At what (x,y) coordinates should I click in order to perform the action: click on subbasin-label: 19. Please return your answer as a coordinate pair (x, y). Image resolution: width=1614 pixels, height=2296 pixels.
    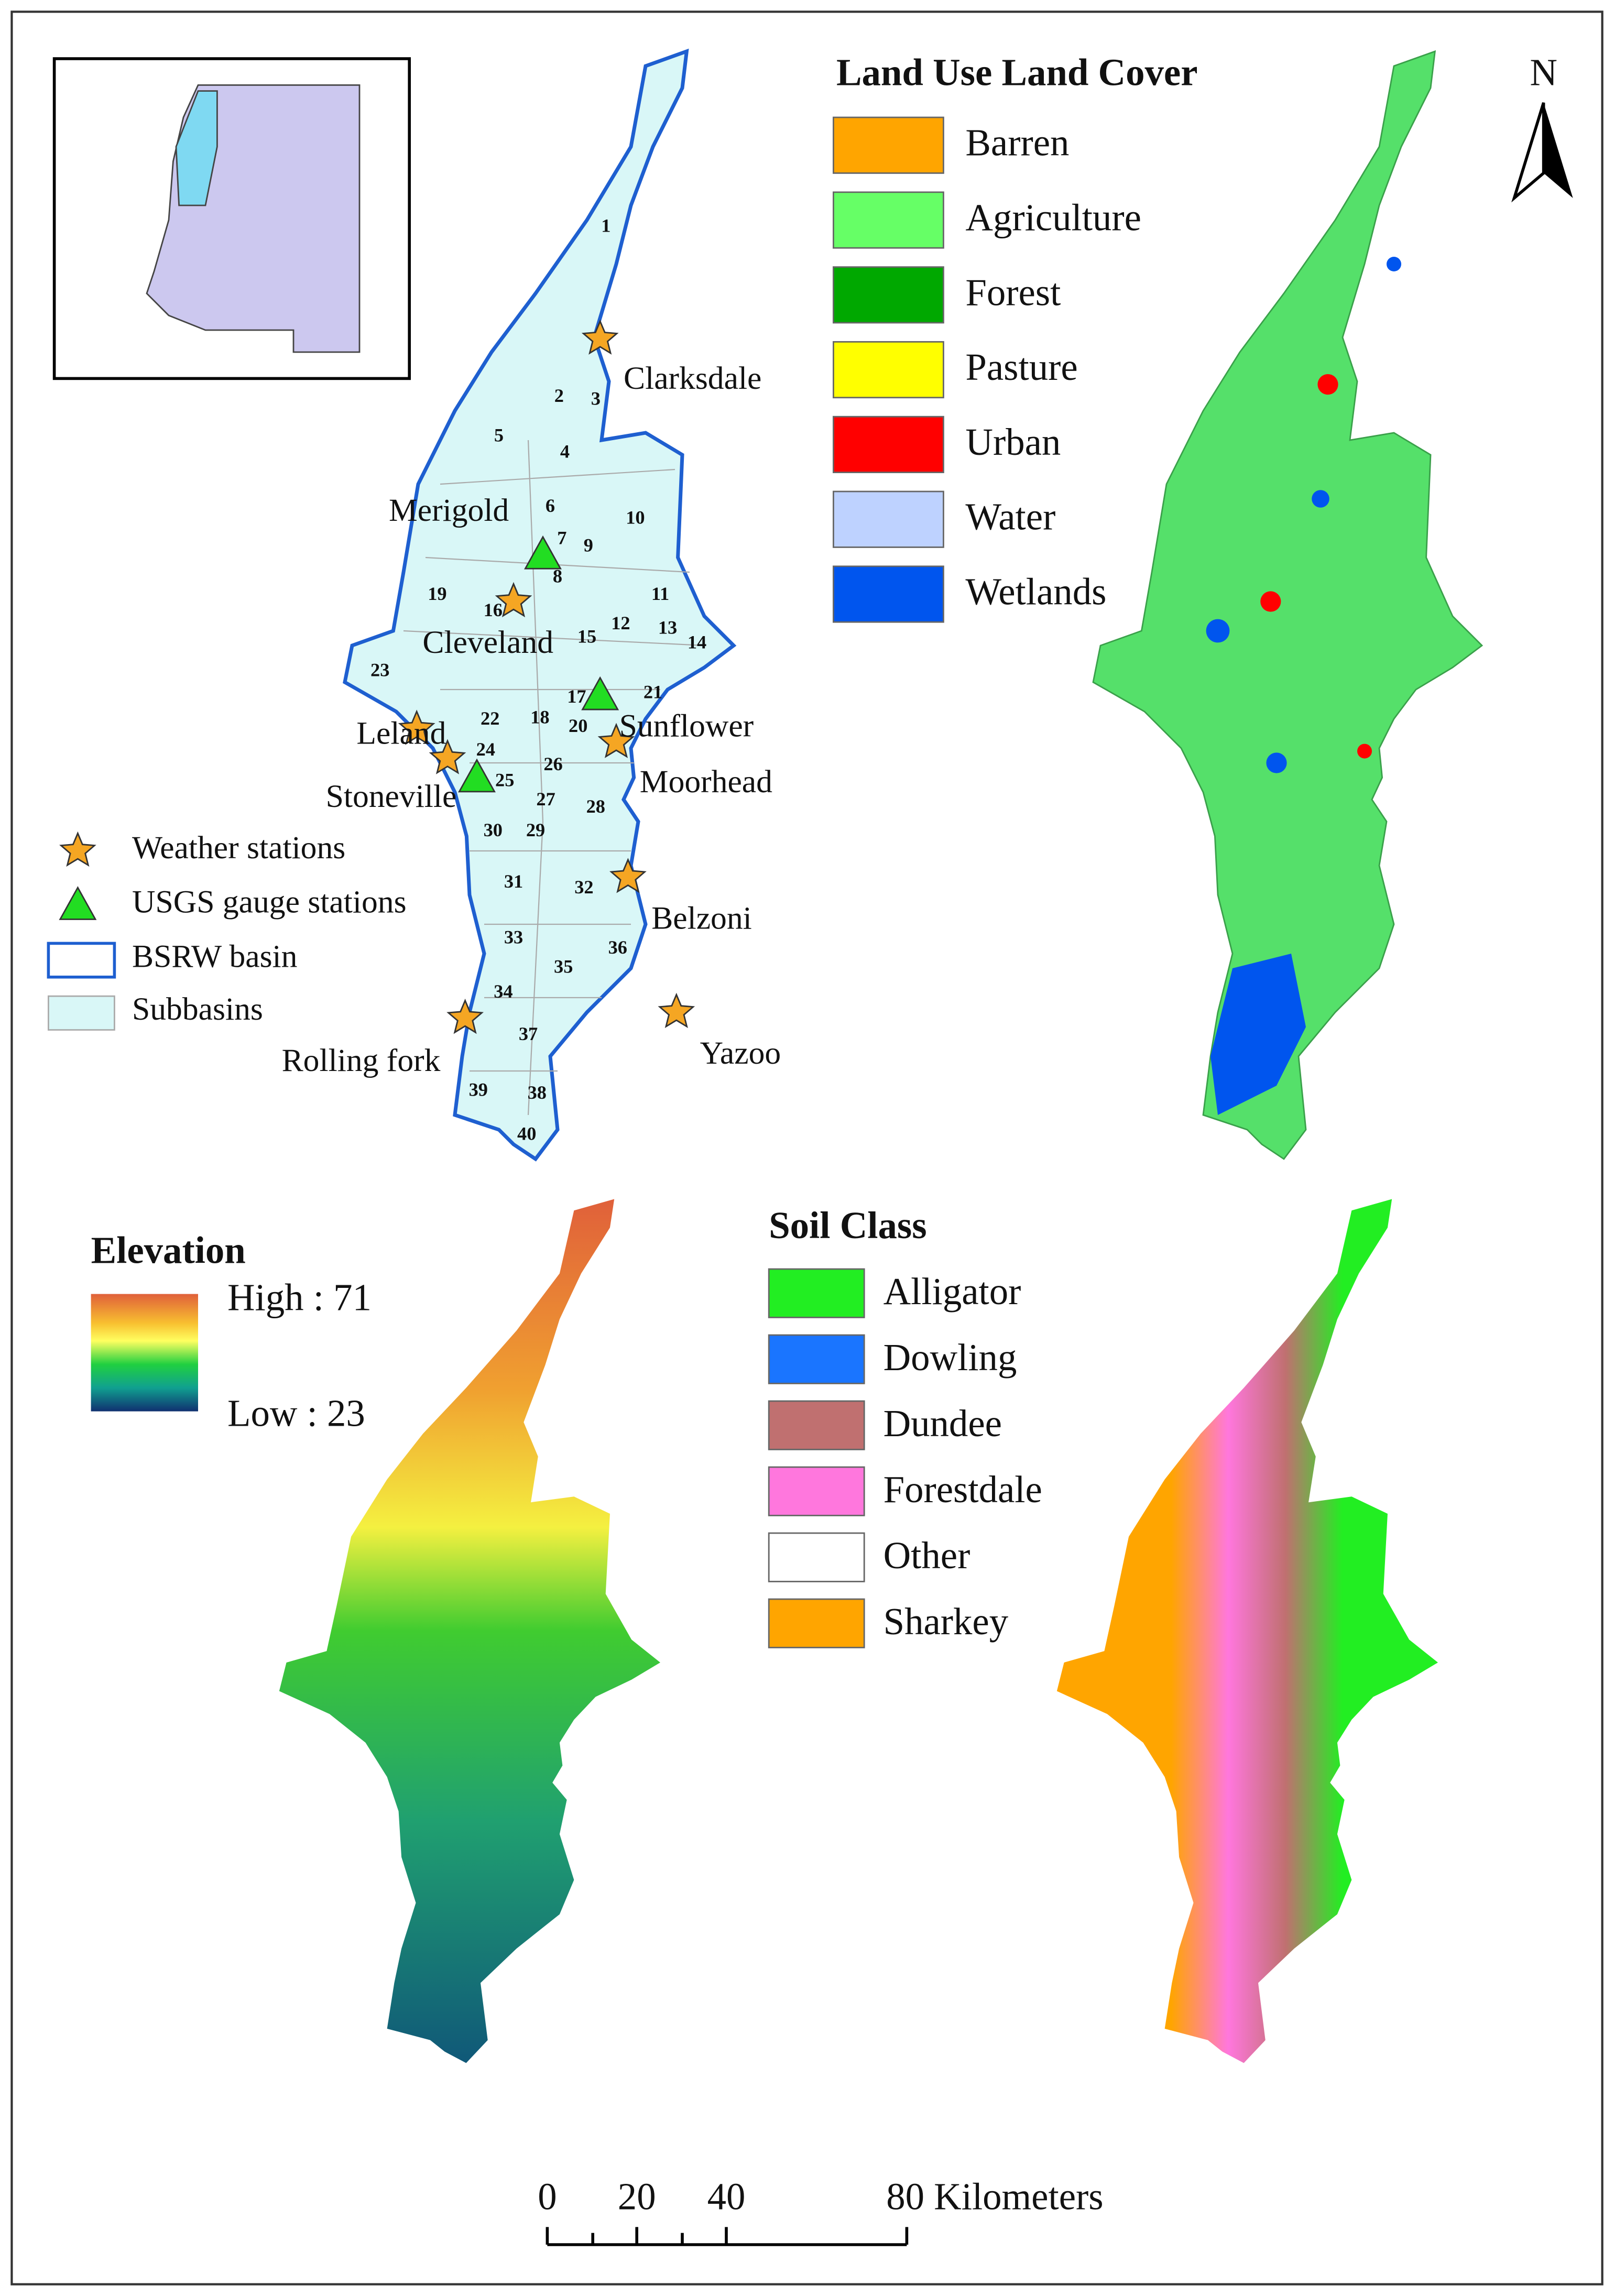
    Looking at the image, I should click on (437, 593).